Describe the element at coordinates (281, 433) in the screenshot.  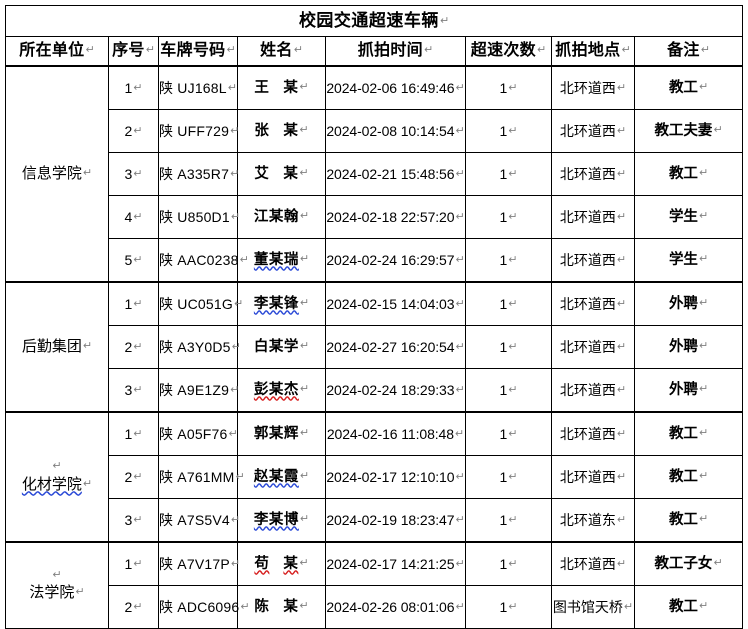
I see `cell-name: 郭某辉↵` at that location.